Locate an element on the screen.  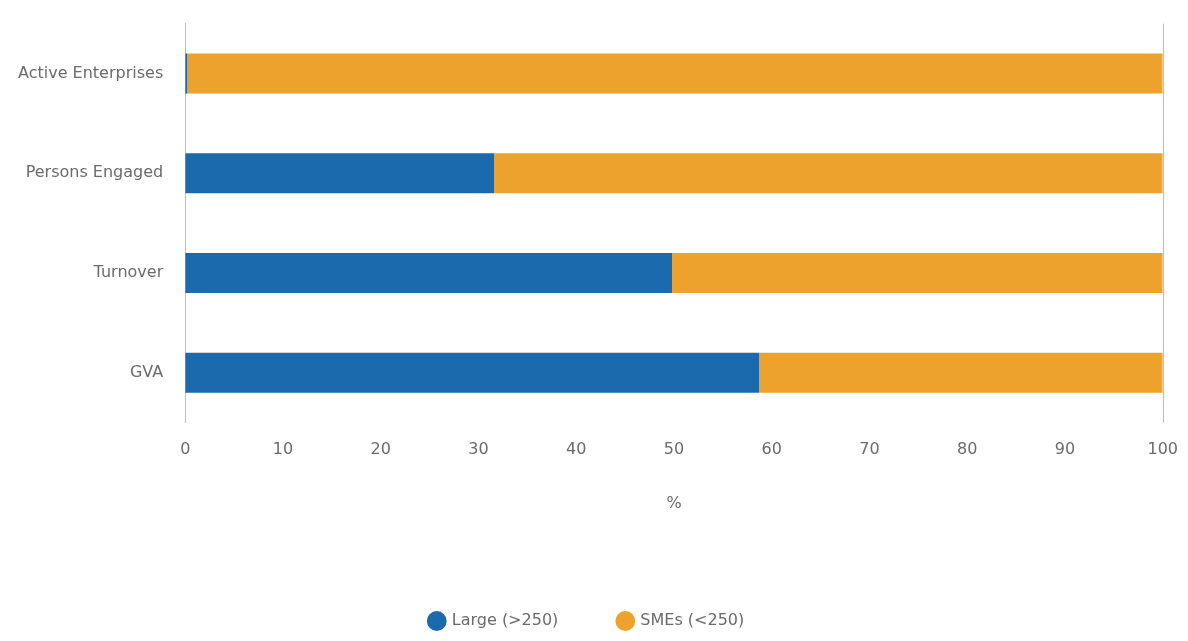
x-tick-label: 30 is located at coordinates (478, 449).